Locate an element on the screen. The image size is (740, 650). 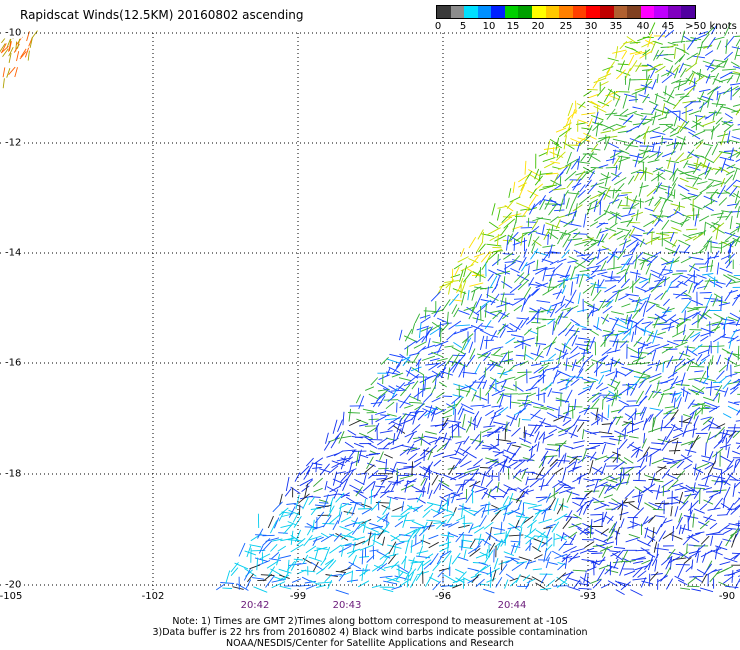
lat-label-14: -14 is located at coordinates (13, 253).